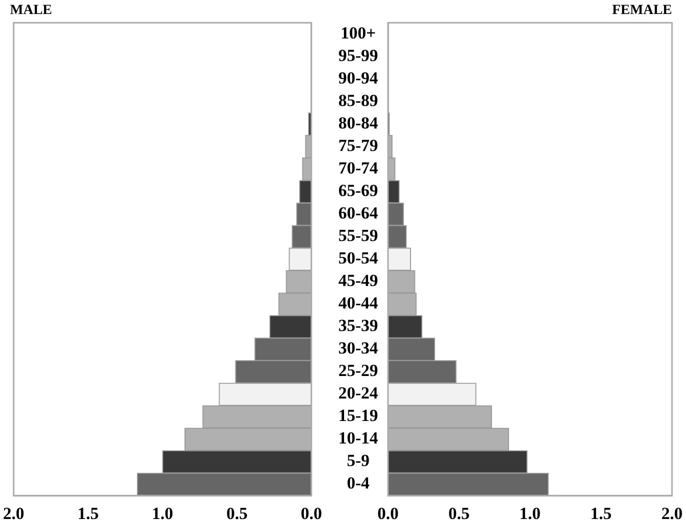 The height and width of the screenshot is (531, 686). Describe the element at coordinates (358, 303) in the screenshot. I see `y-tick-label: 40-44` at that location.